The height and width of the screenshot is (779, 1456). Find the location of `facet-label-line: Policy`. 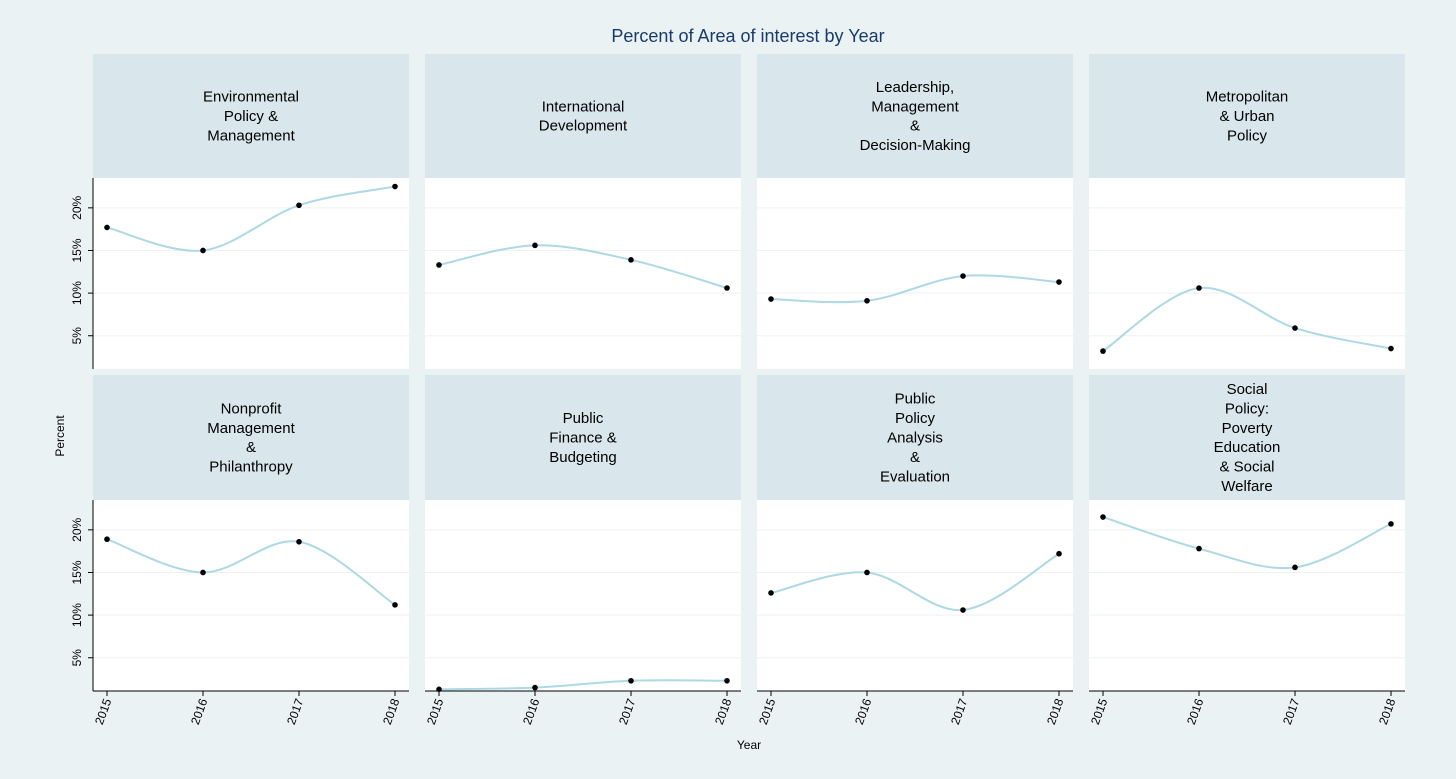

facet-label-line: Policy is located at coordinates (1247, 135).